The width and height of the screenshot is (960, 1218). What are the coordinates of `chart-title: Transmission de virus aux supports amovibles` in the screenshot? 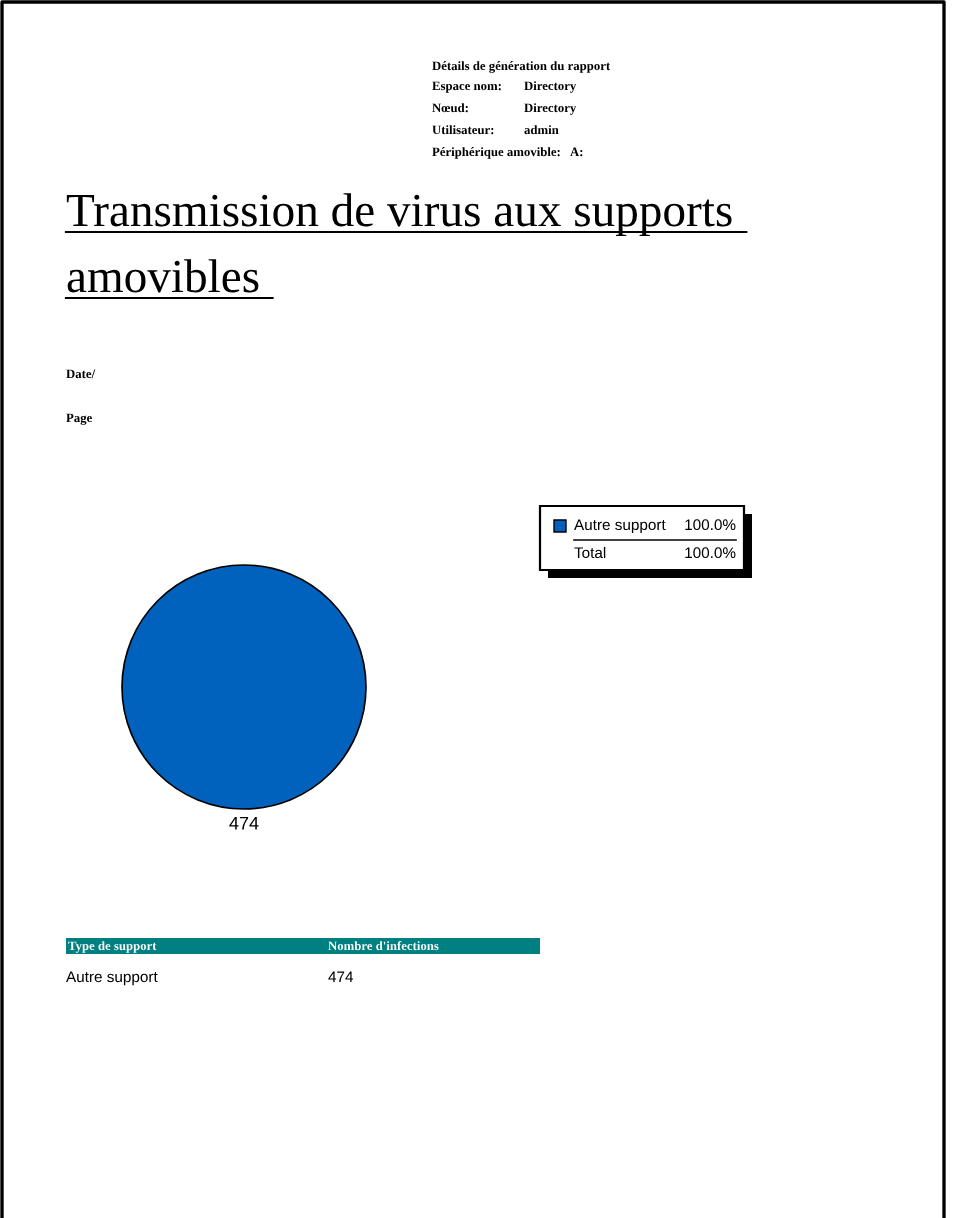 It's located at (399, 243).